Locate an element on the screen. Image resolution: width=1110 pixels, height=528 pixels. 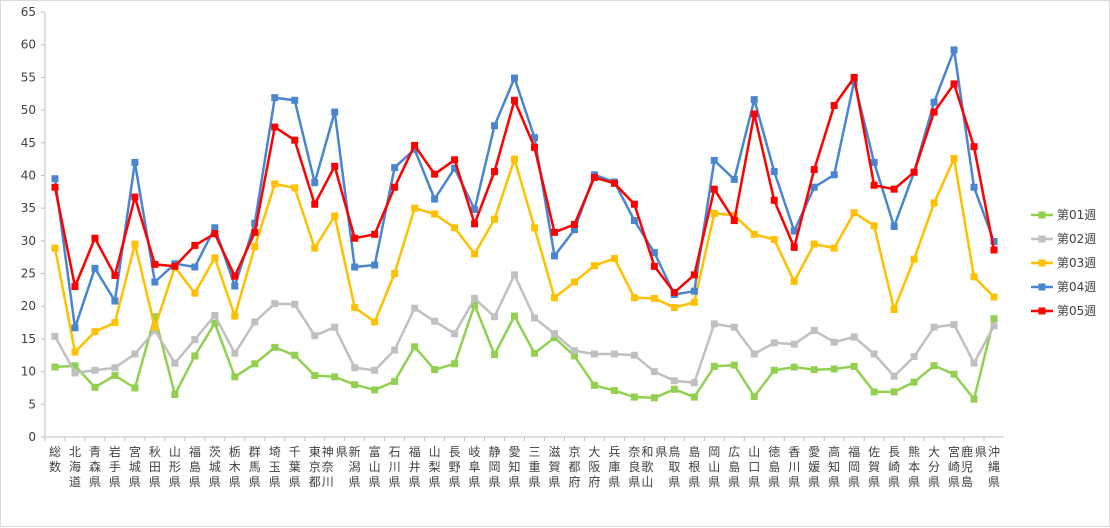
y-tick-label: 65 is located at coordinates (28, 12).